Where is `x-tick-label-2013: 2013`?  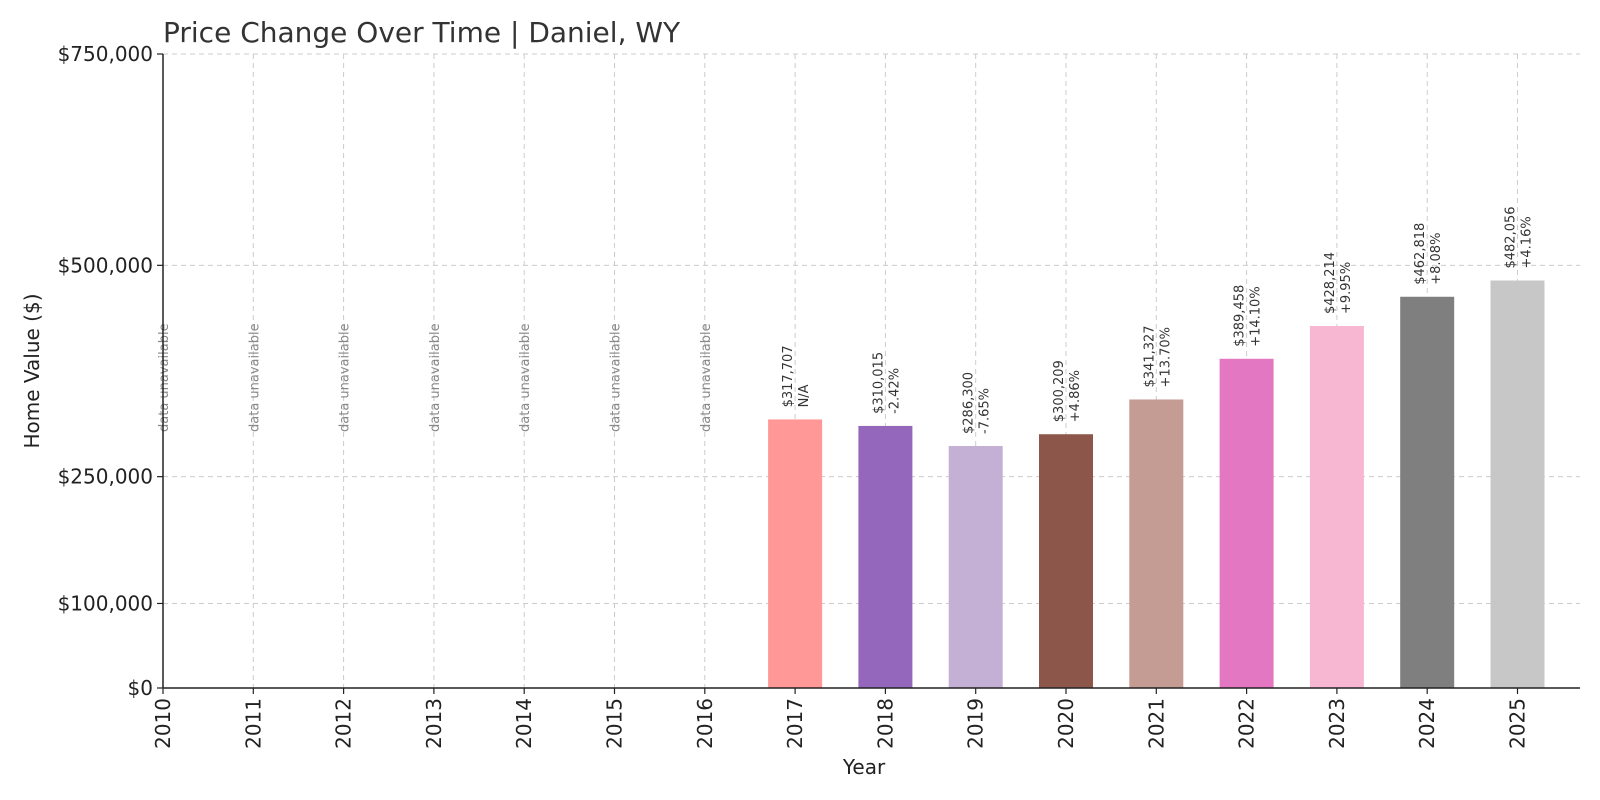
x-tick-label-2013: 2013 is located at coordinates (434, 723).